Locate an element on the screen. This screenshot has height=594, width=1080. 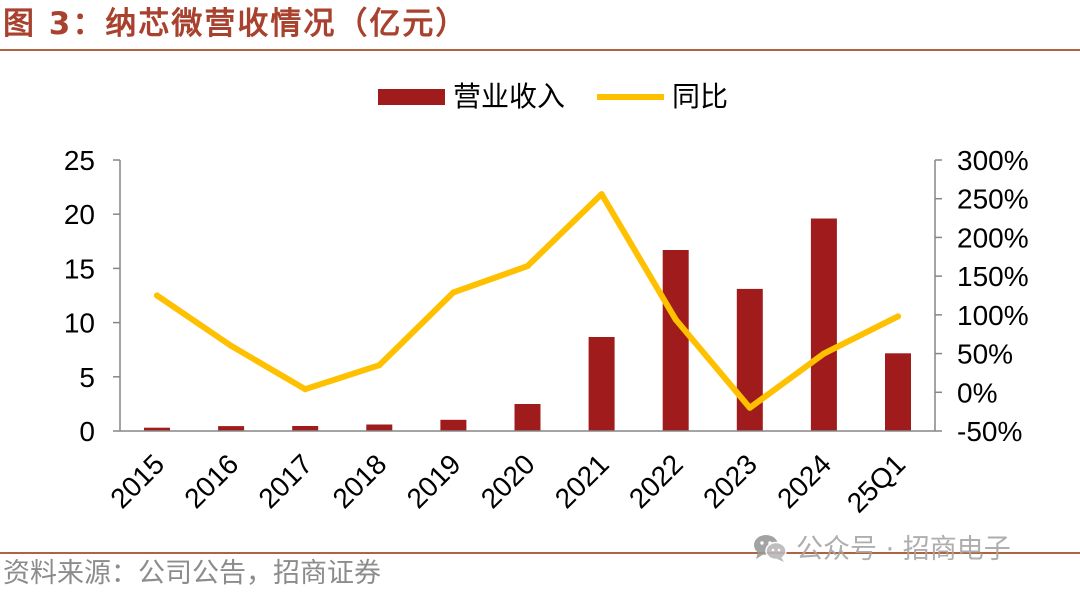
right-axis-tick-label: -50% is located at coordinates (989, 431).